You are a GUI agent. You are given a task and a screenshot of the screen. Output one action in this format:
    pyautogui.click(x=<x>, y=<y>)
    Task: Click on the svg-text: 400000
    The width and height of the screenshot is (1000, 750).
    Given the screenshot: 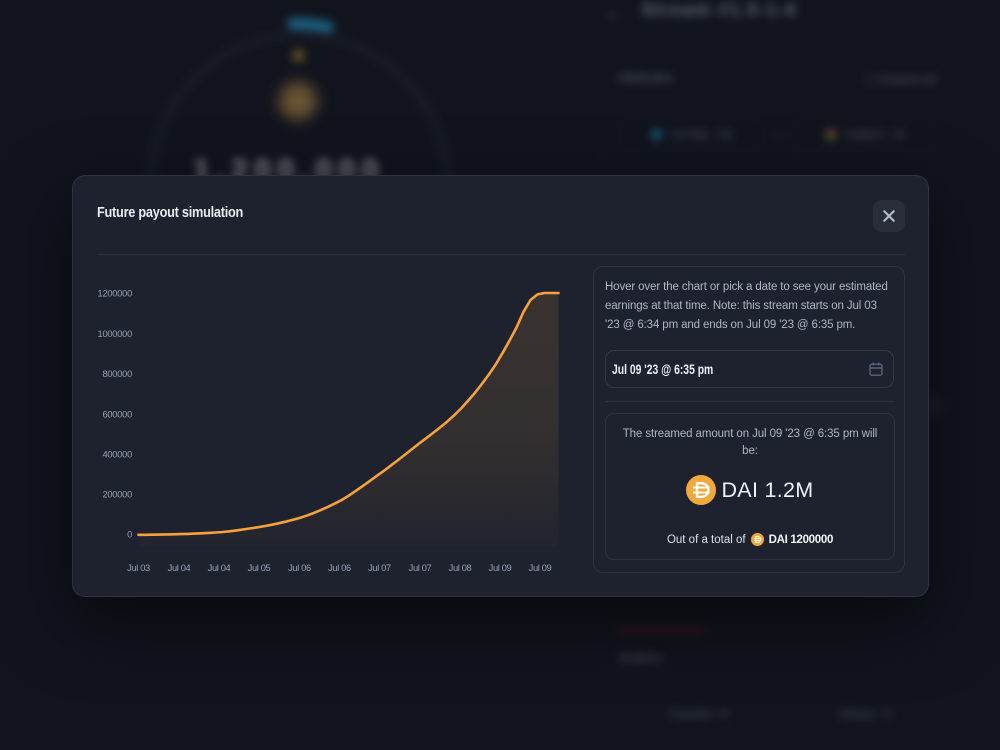 What is the action you would take?
    pyautogui.click(x=117, y=455)
    